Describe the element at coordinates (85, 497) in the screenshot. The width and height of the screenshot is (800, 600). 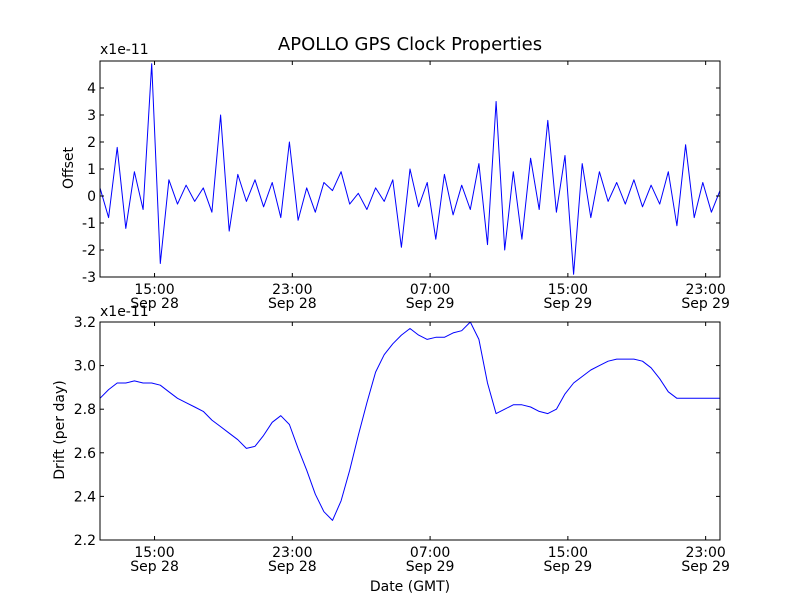
I see `drift-y-tick-label: 2.4` at that location.